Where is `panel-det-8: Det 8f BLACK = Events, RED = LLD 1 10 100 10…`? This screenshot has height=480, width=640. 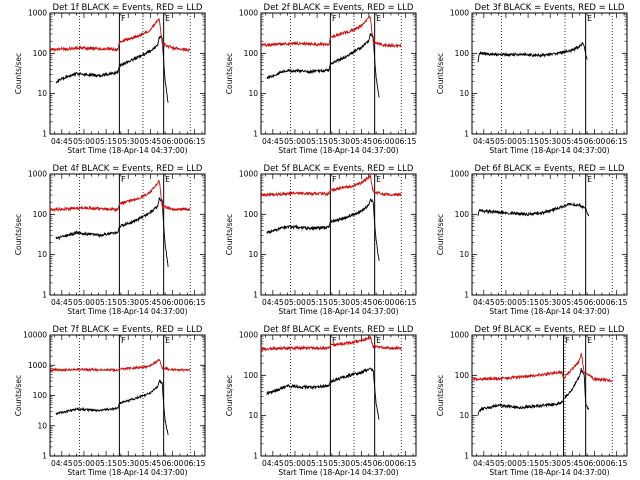 panel-det-8: Det 8f BLACK = Events, RED = LLD 1 10 100 10… is located at coordinates (321, 401).